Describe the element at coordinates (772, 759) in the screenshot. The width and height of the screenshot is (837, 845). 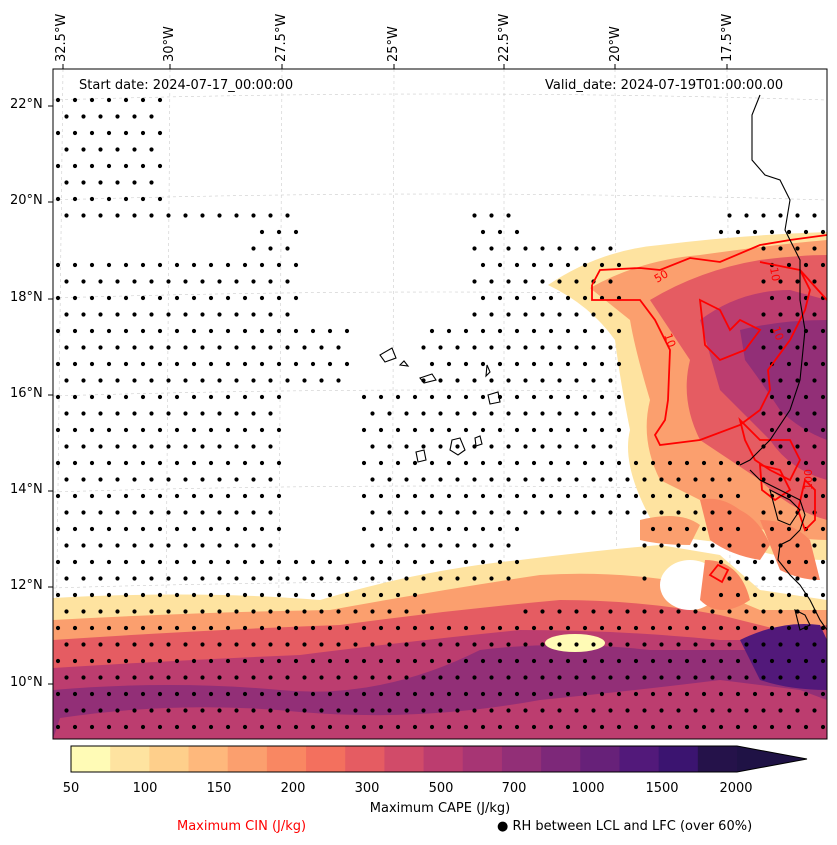
I see `colorbar-extend-arrow` at that location.